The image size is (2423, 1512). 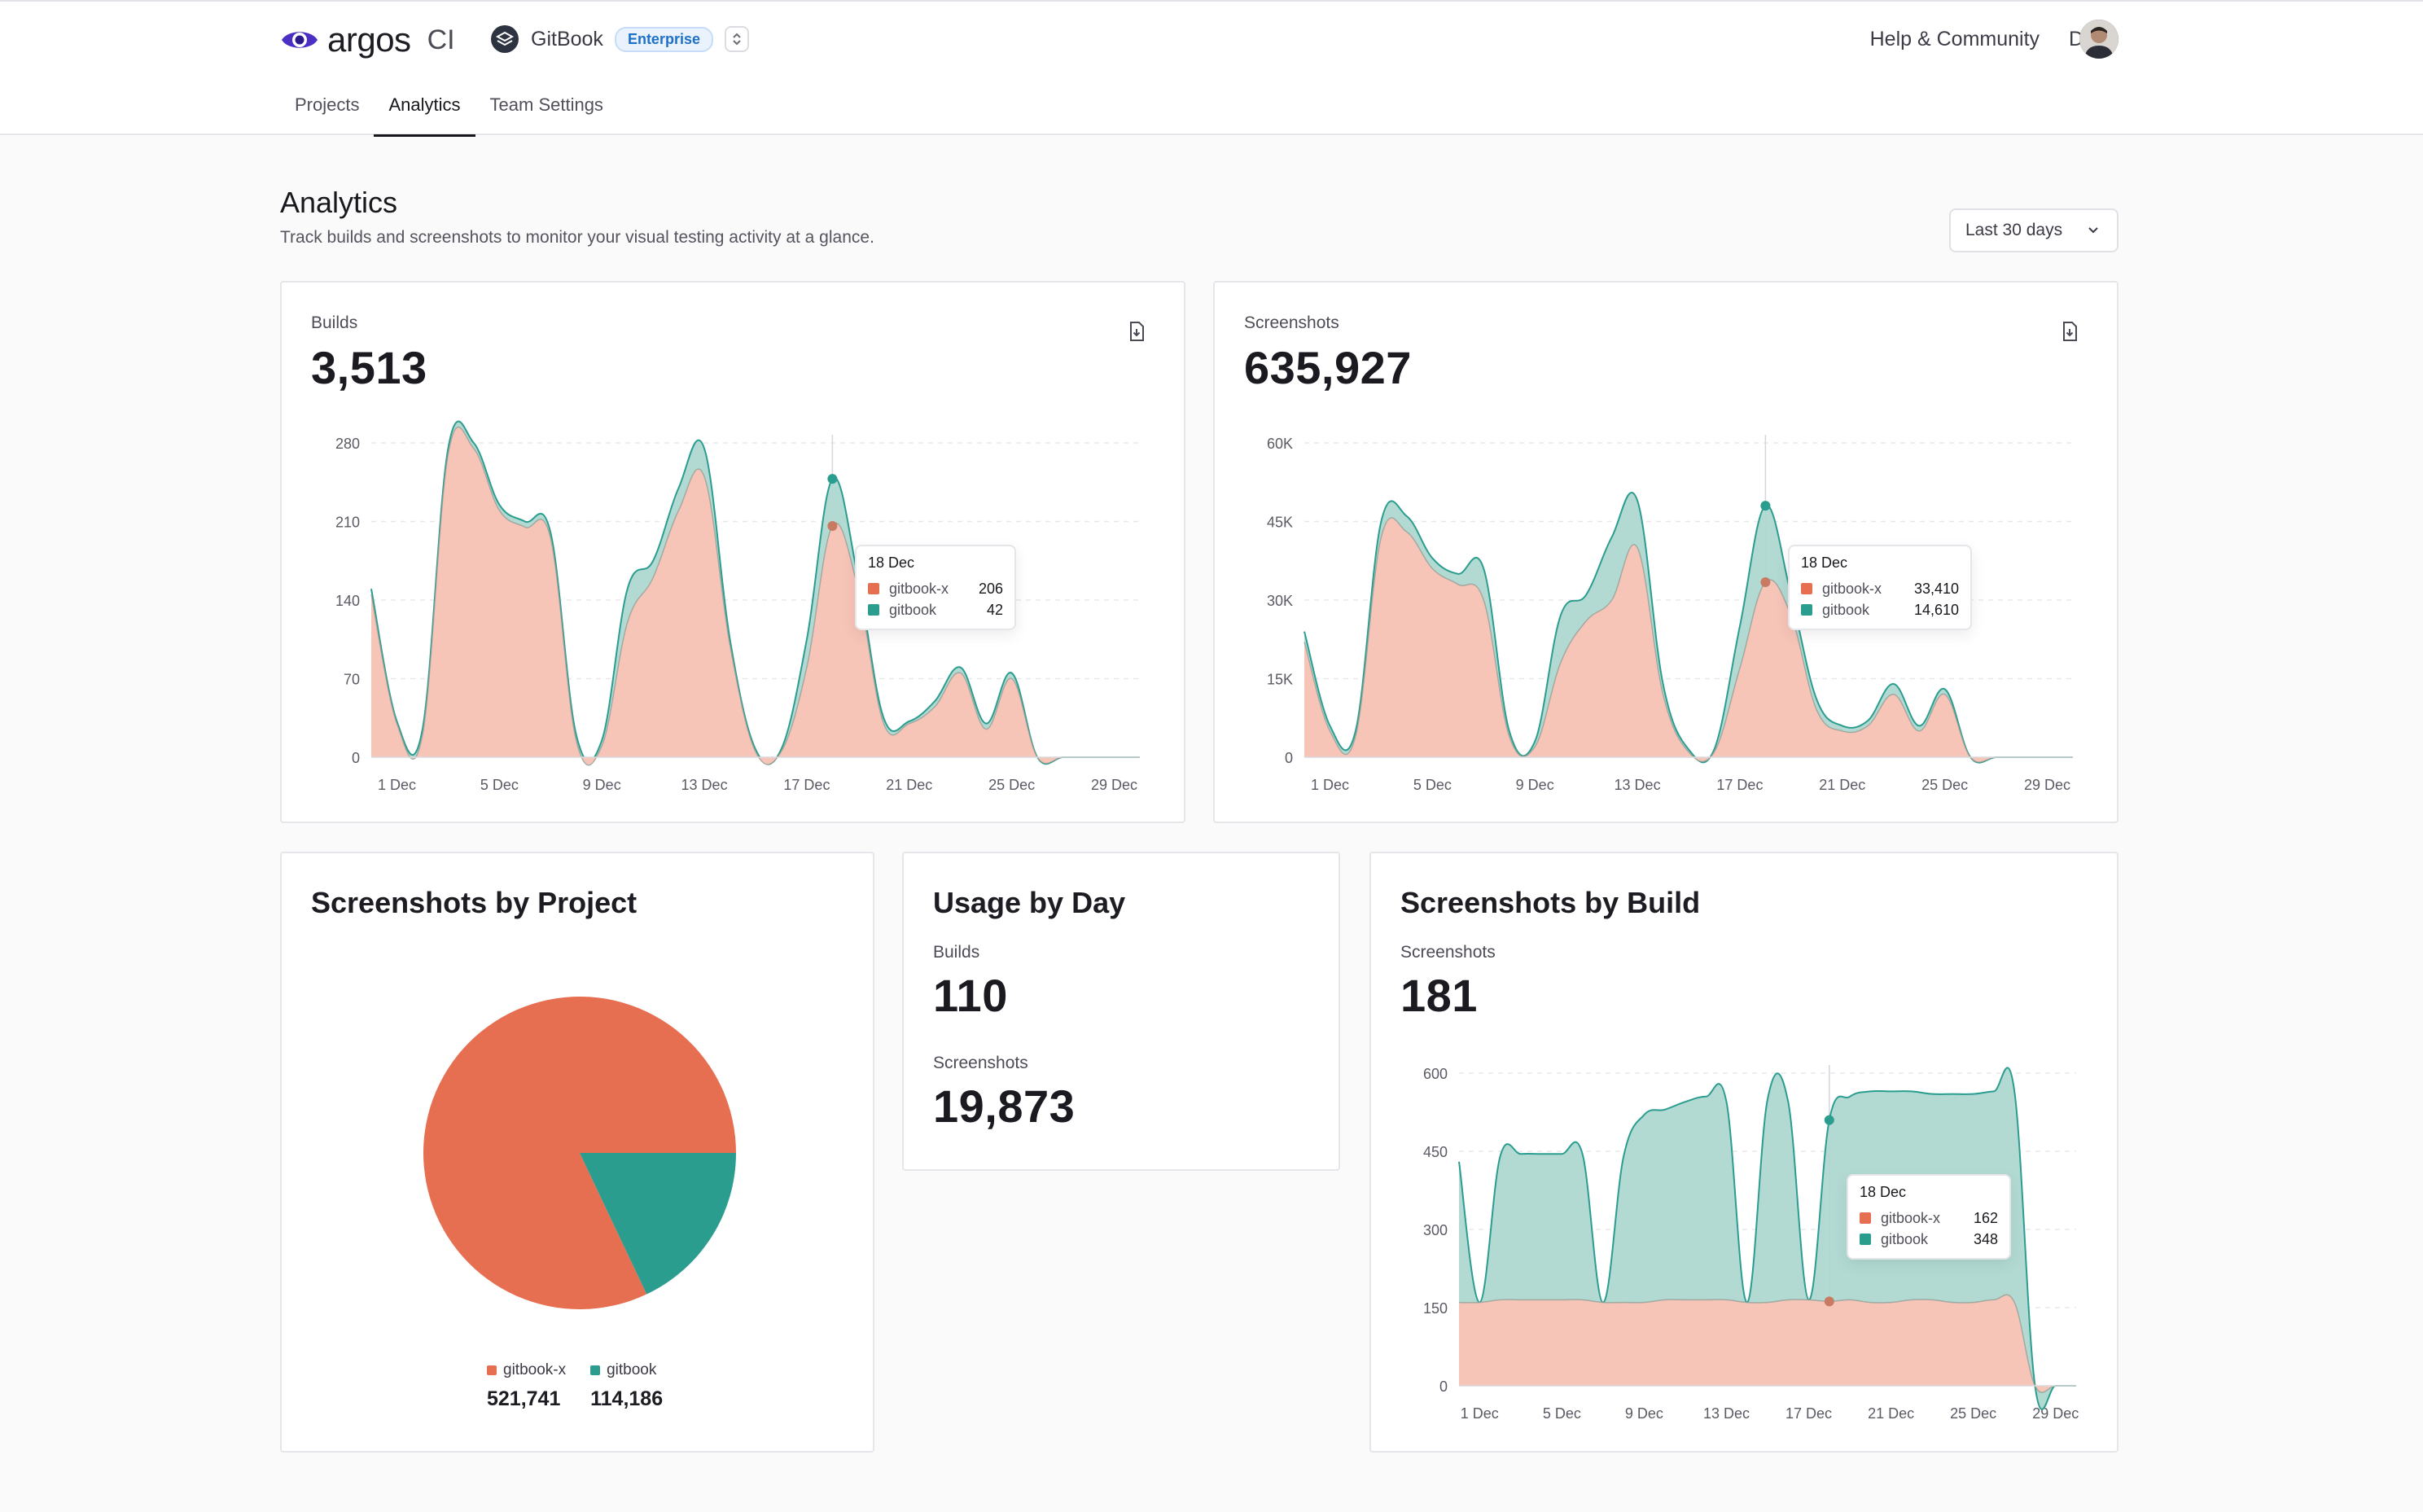 What do you see at coordinates (1435, 1308) in the screenshot?
I see `y-tick-label: 150` at bounding box center [1435, 1308].